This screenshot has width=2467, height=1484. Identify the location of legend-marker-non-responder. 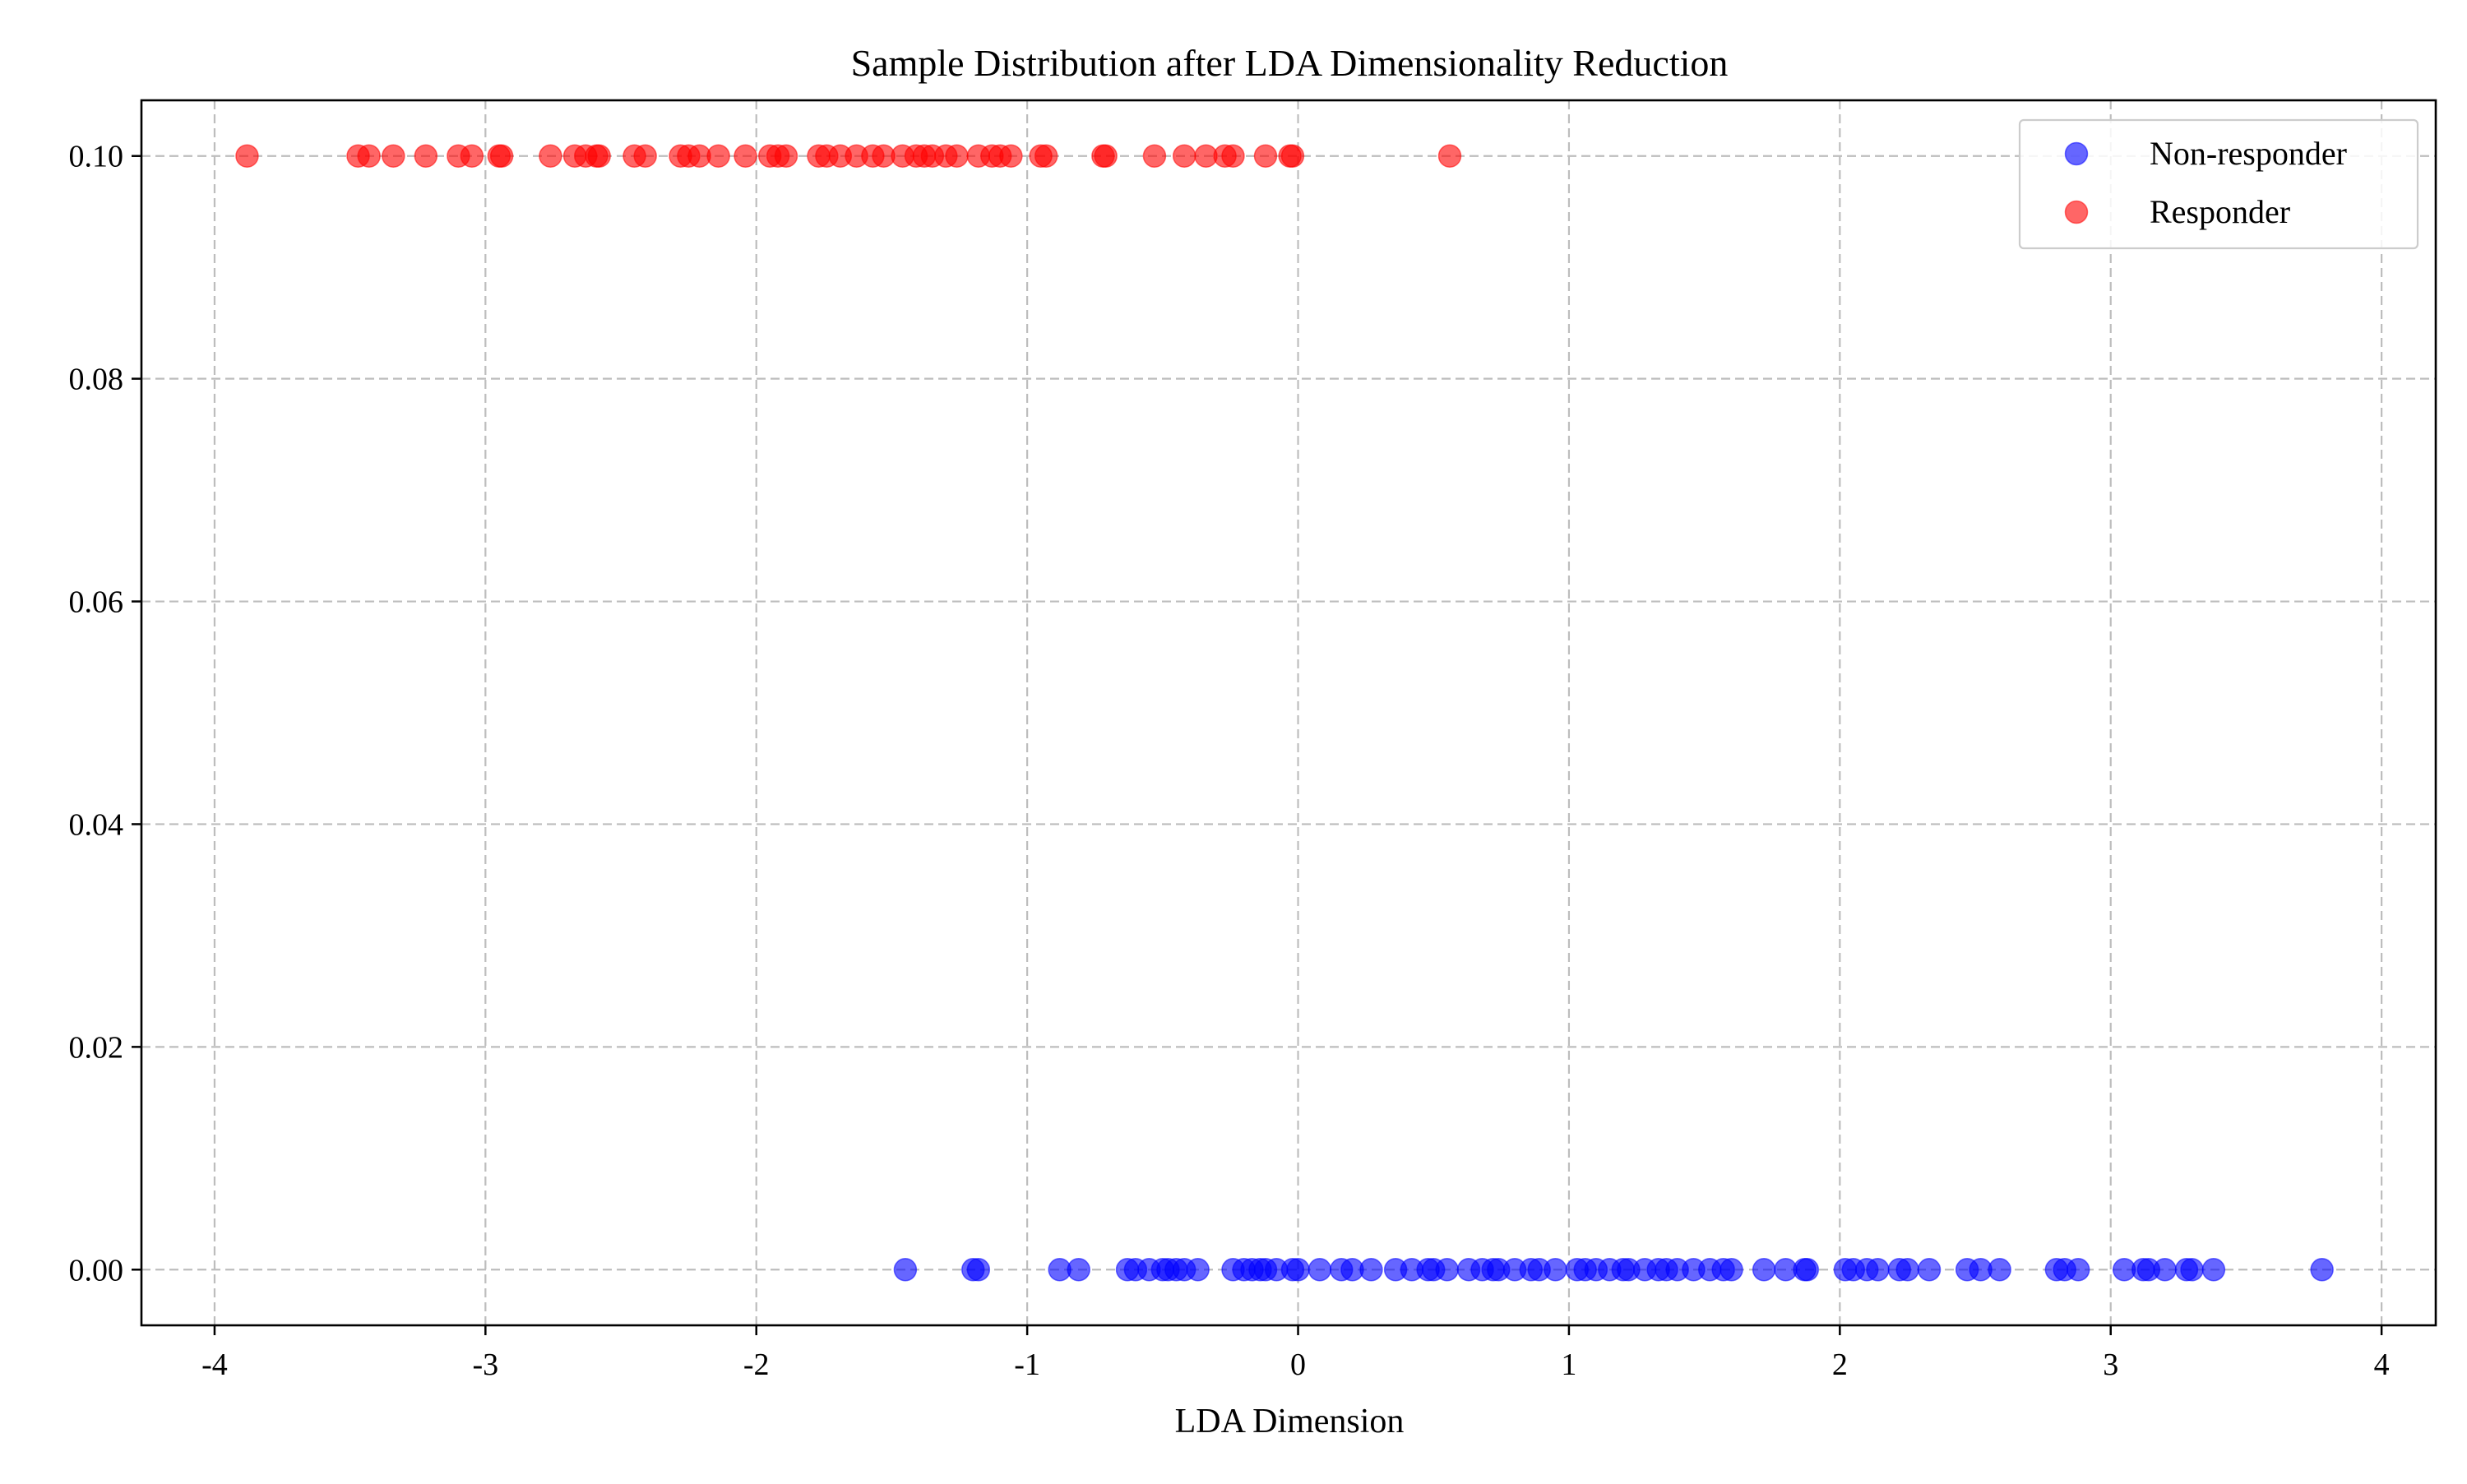
(2076, 154).